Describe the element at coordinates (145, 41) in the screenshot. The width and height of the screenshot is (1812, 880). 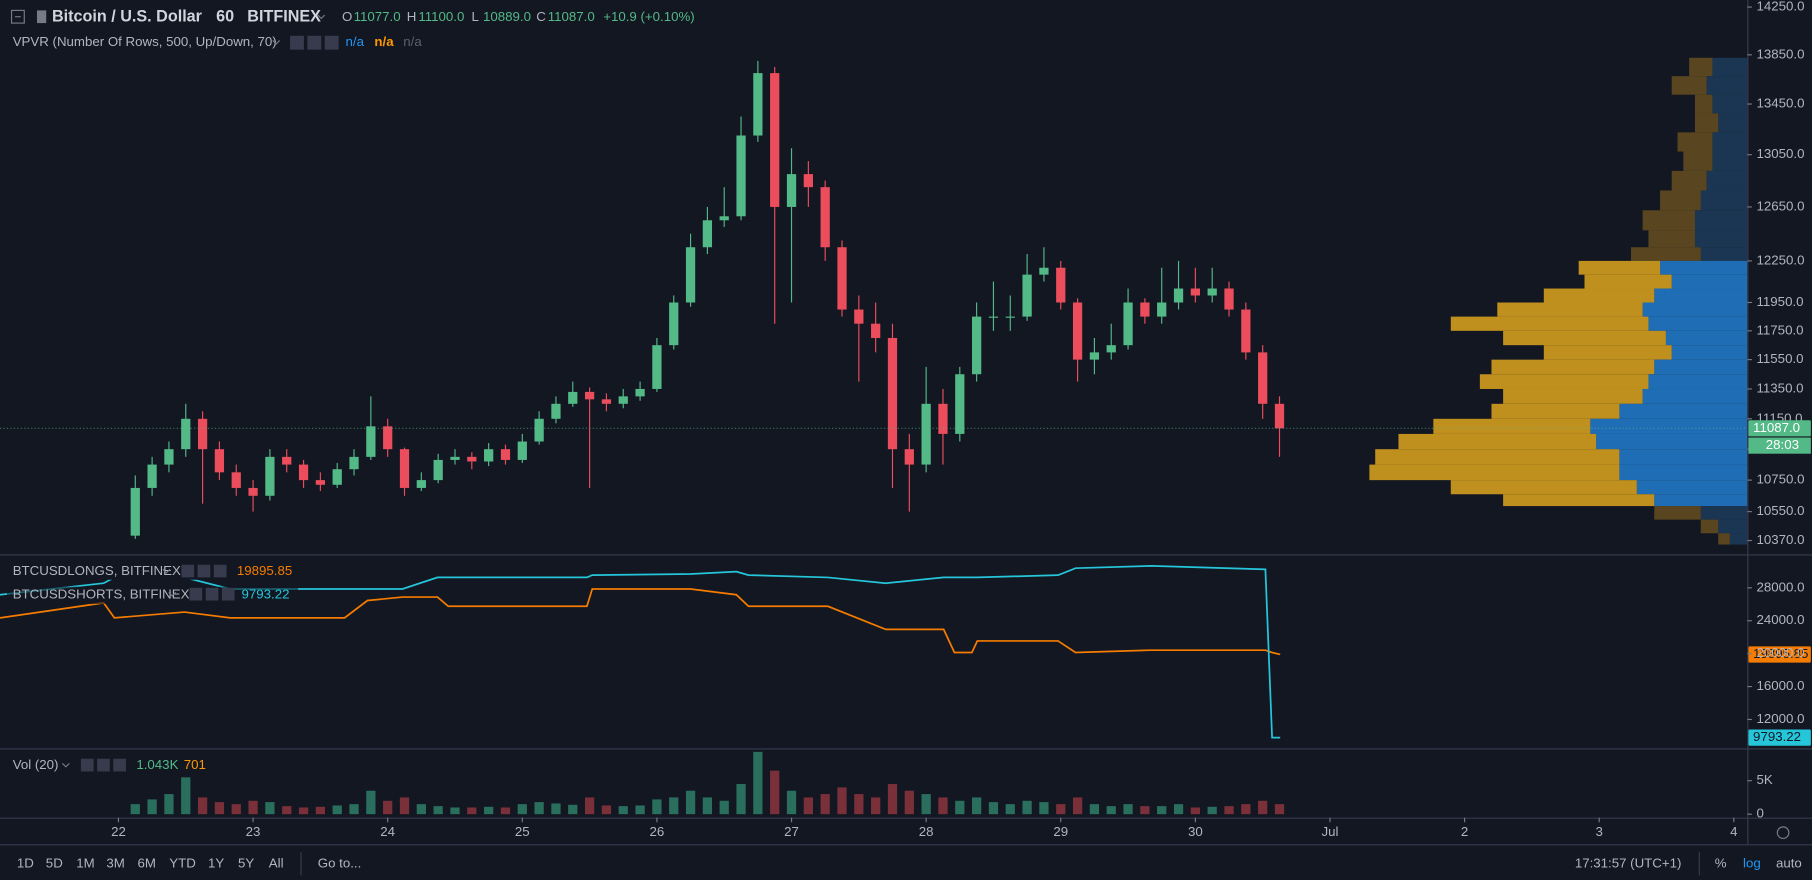
I see `indicator-title: VPVR (Number Of Rows, 500, Up/Down, 70)` at that location.